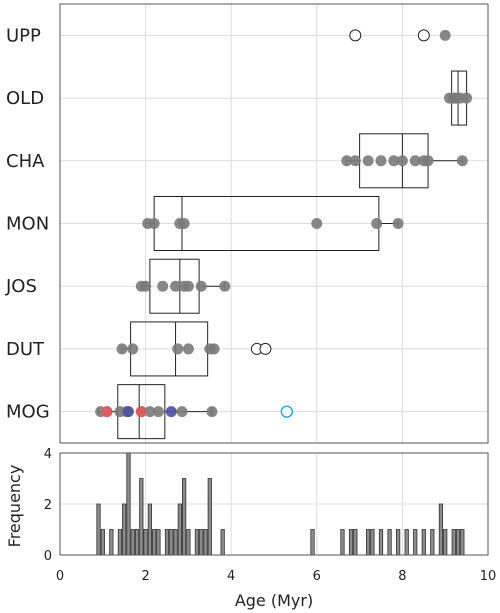 This screenshot has width=500, height=613. Describe the element at coordinates (231, 576) in the screenshot. I see `x-tick-label: 4` at that location.